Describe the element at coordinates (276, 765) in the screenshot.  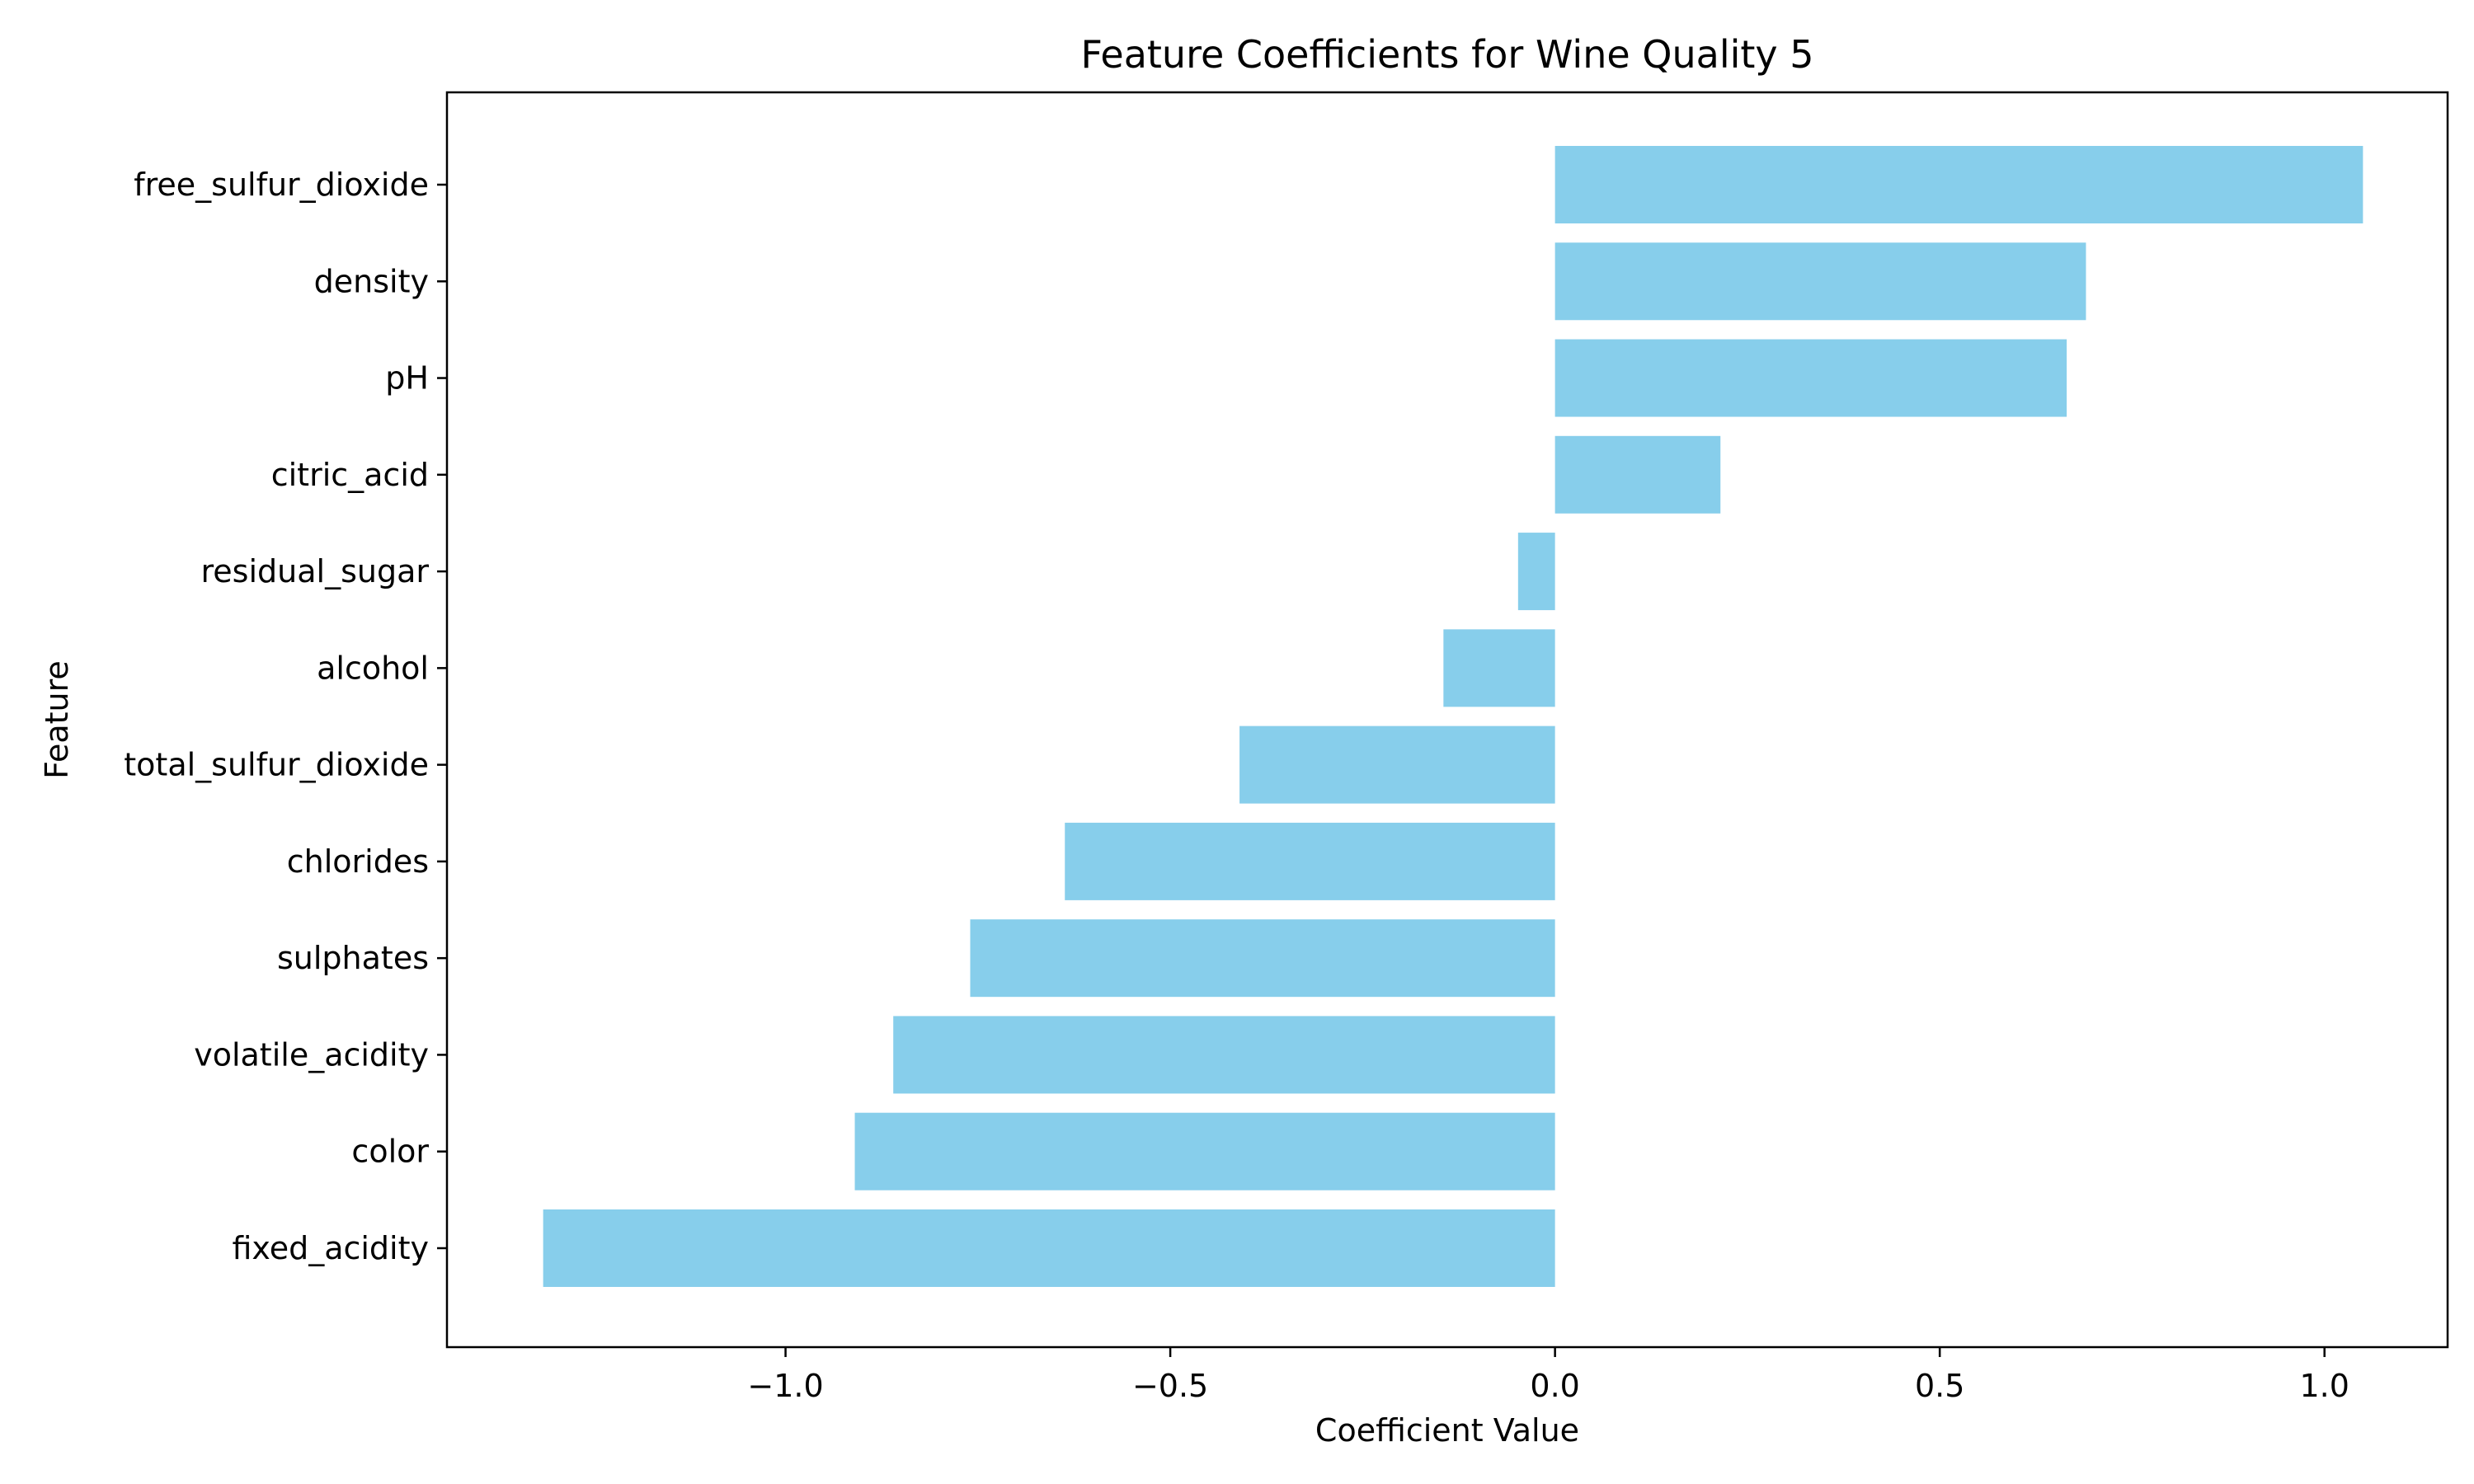
I see `y-tick-label: total_sulfur_dioxide` at that location.